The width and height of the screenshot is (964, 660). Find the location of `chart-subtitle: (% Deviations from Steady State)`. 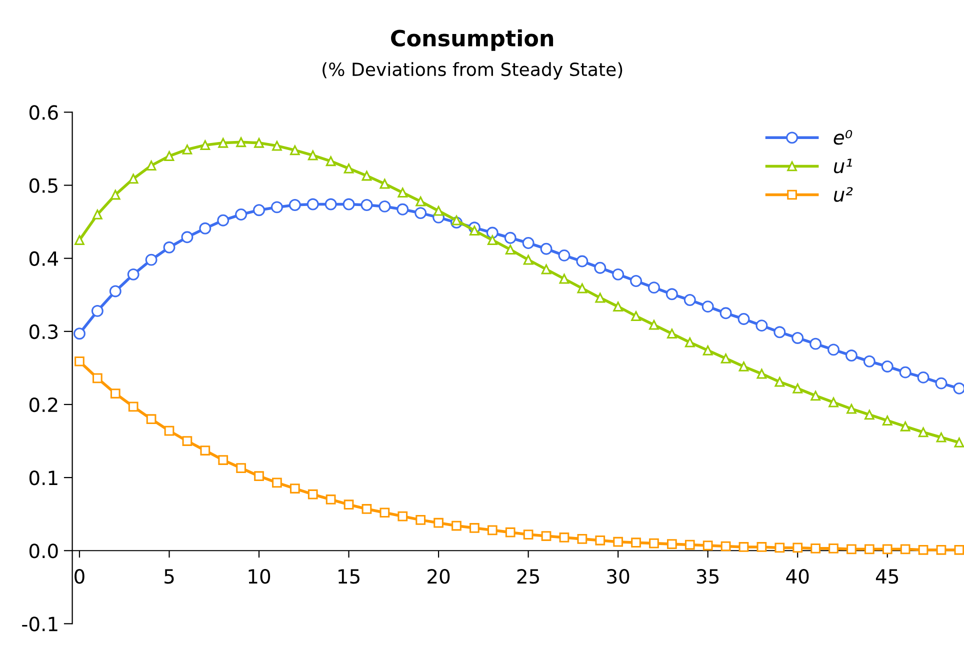

chart-subtitle: (% Deviations from Steady State) is located at coordinates (472, 71).